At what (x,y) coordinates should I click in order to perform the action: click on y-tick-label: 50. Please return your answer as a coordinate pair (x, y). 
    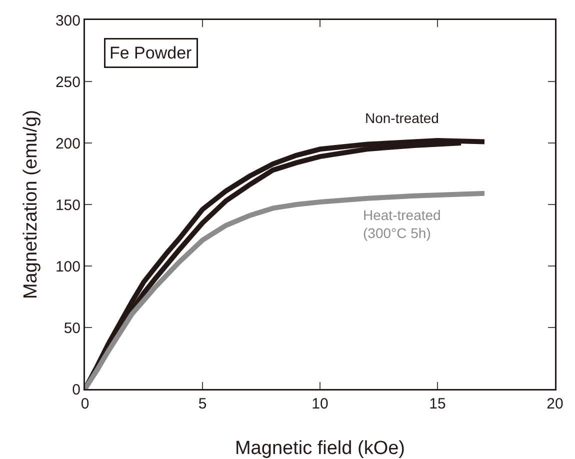
    Looking at the image, I should click on (72, 328).